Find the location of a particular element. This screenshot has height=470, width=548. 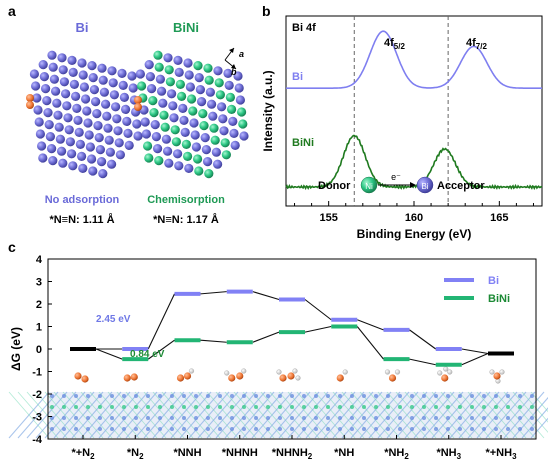

bi-atom-label: Bi is located at coordinates (424, 186).